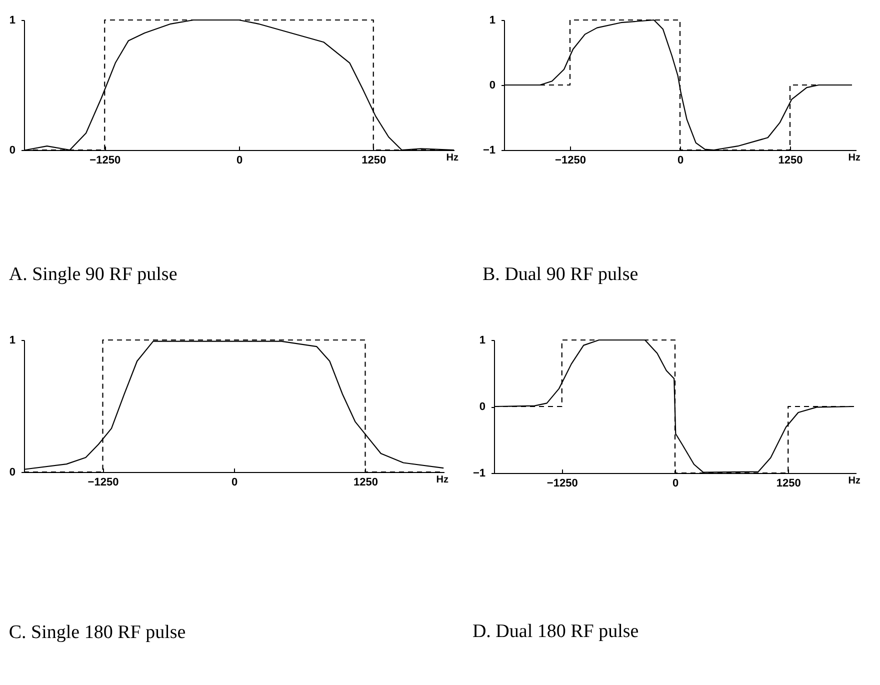 This screenshot has height=685, width=880. What do you see at coordinates (555, 631) in the screenshot?
I see `text: D. Dual 180 RF pulse` at bounding box center [555, 631].